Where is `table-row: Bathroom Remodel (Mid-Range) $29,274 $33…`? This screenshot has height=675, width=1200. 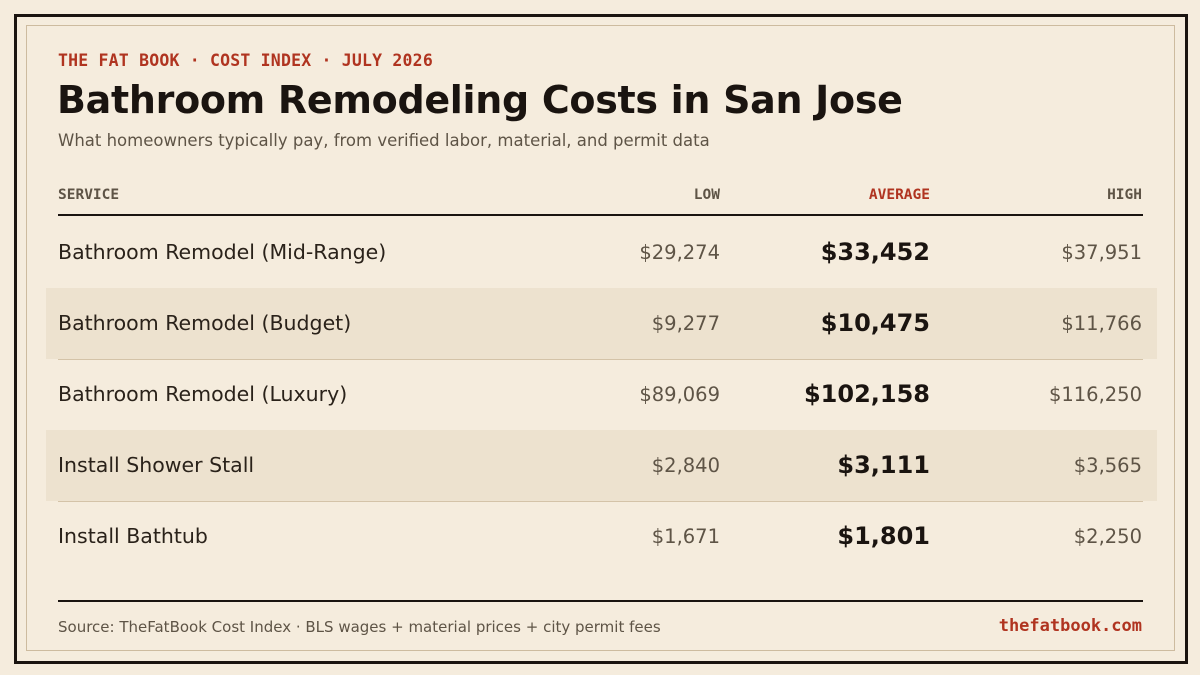
table-row: Bathroom Remodel (Mid-Range) $29,274 $33… is located at coordinates (600, 253).